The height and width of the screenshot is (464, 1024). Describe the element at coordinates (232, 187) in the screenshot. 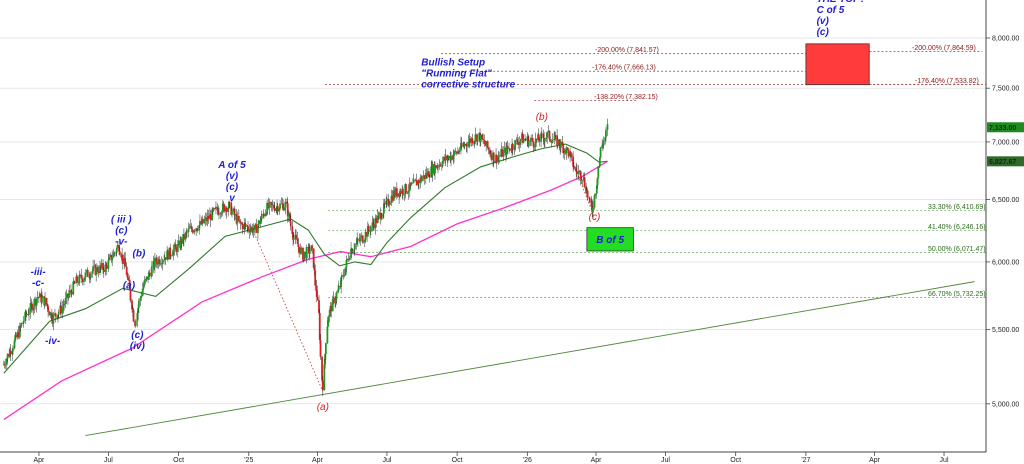

I see `wave-label: (c)` at that location.